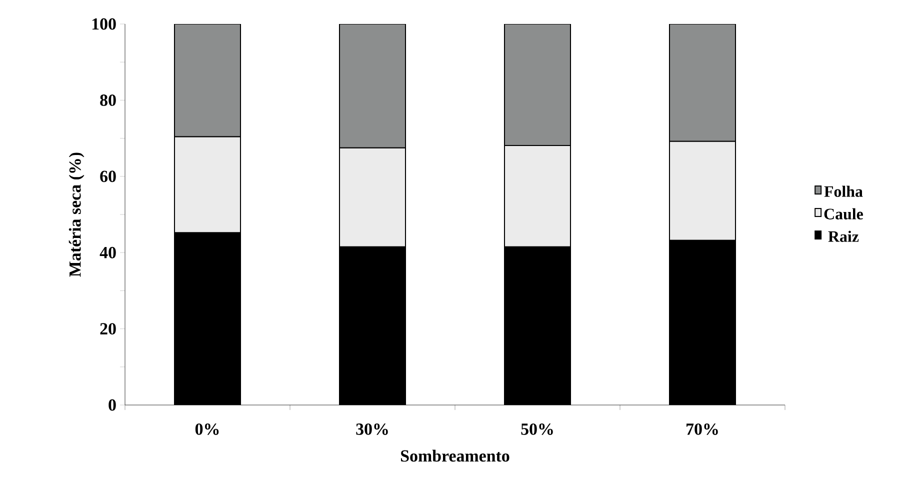 The height and width of the screenshot is (492, 909). Describe the element at coordinates (108, 329) in the screenshot. I see `y-tick-label: 20` at that location.